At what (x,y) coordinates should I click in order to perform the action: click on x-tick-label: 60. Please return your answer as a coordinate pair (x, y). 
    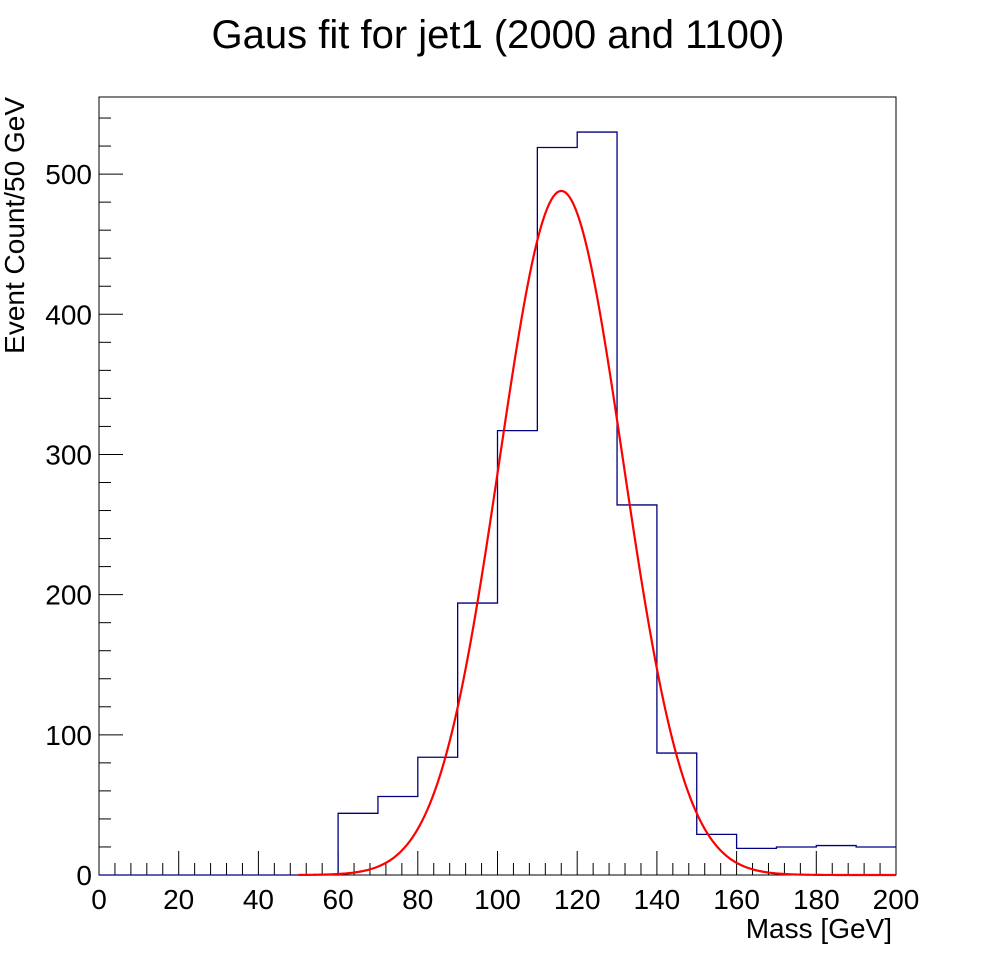
    Looking at the image, I should click on (338, 899).